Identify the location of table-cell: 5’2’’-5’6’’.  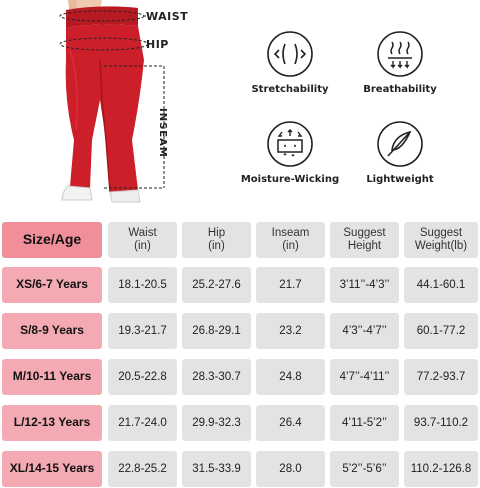
(364, 469).